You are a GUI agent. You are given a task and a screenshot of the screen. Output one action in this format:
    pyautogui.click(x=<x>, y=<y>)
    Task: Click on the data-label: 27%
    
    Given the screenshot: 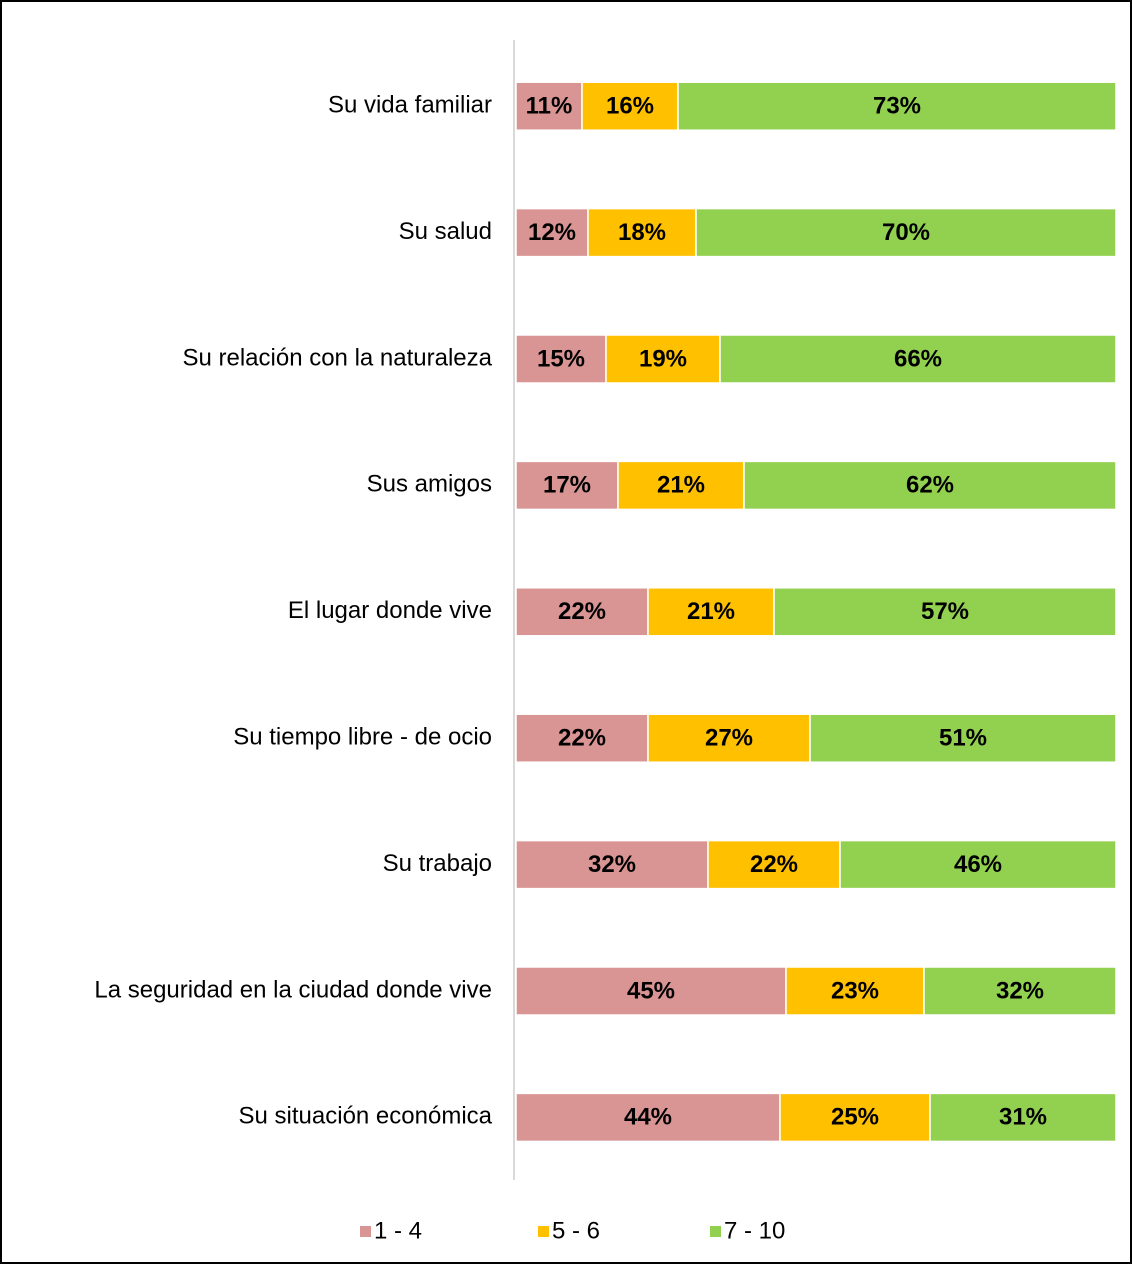 What is the action you would take?
    pyautogui.click(x=729, y=738)
    